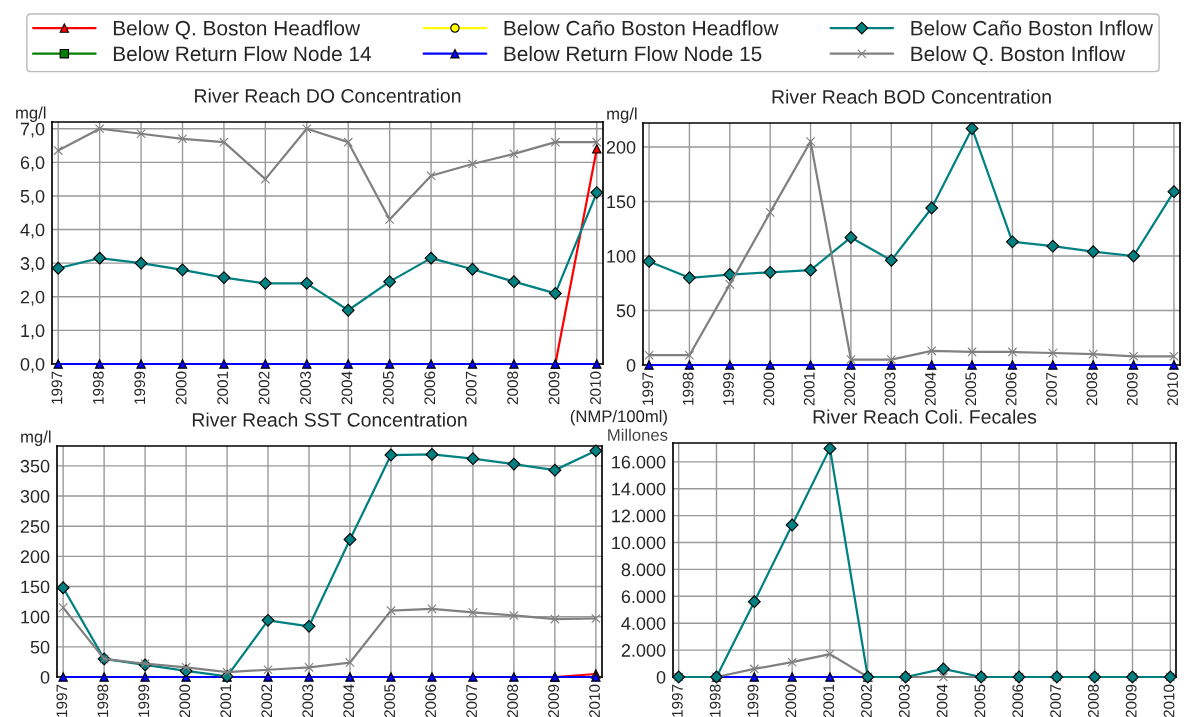  Describe the element at coordinates (329, 419) in the screenshot. I see `chart-title: River Reach SST Concentration` at that location.